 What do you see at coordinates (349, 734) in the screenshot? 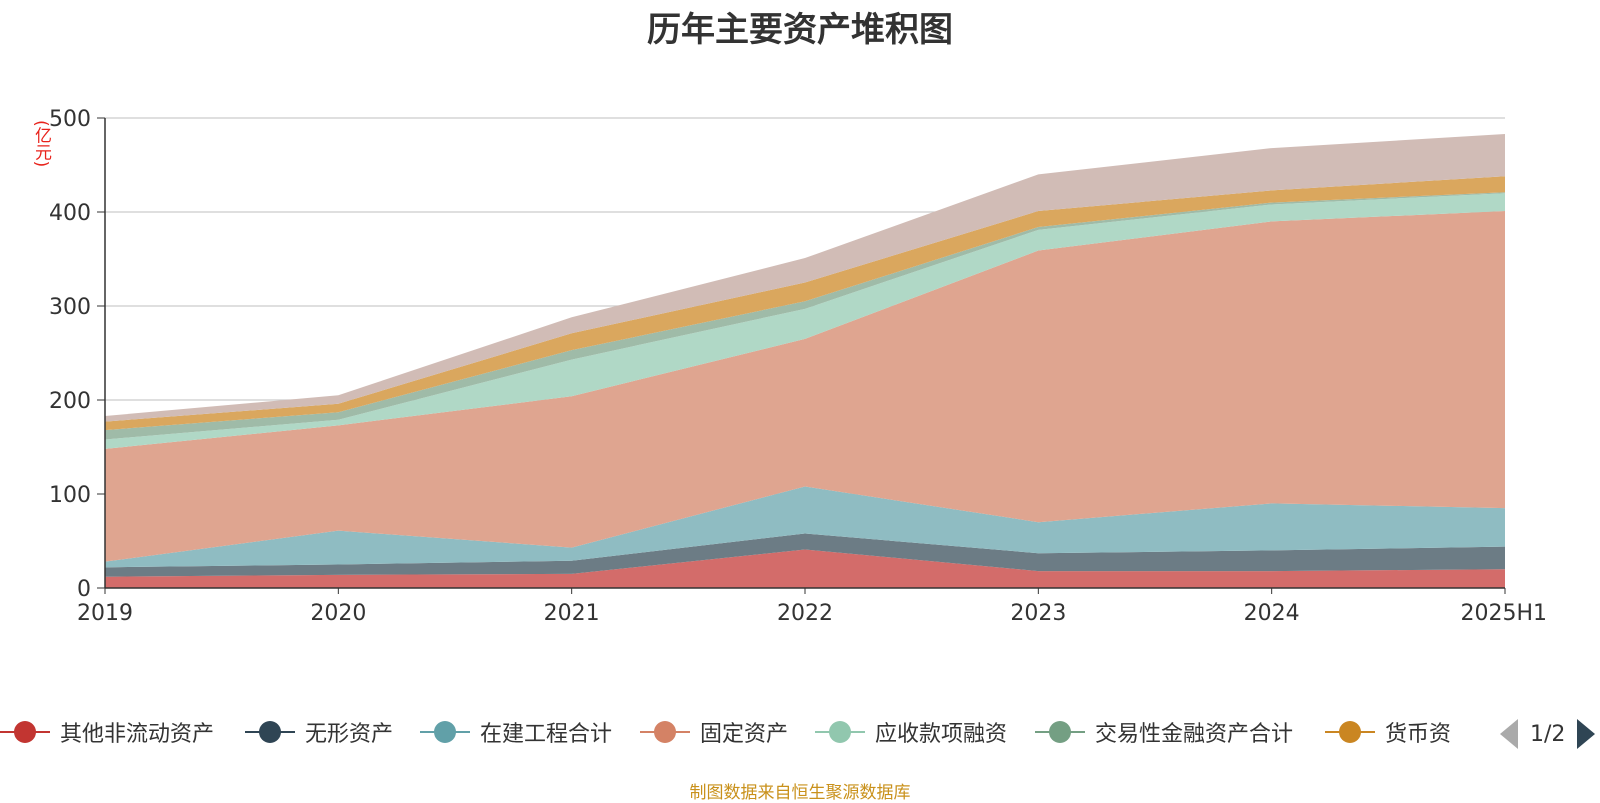
I see `legend-item-label: 无形资产` at bounding box center [349, 734].